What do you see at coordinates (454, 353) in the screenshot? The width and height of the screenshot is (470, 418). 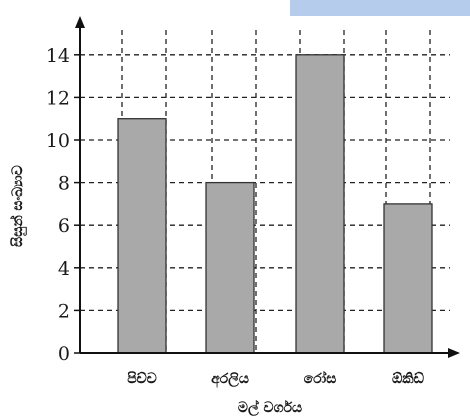 I see `x-axis-arrow` at bounding box center [454, 353].